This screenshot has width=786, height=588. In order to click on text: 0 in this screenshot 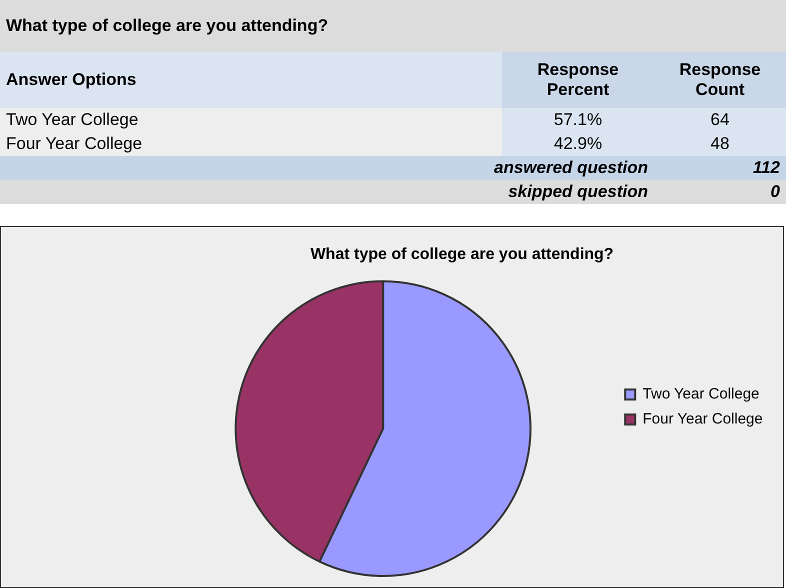, I will do `click(720, 192)`.